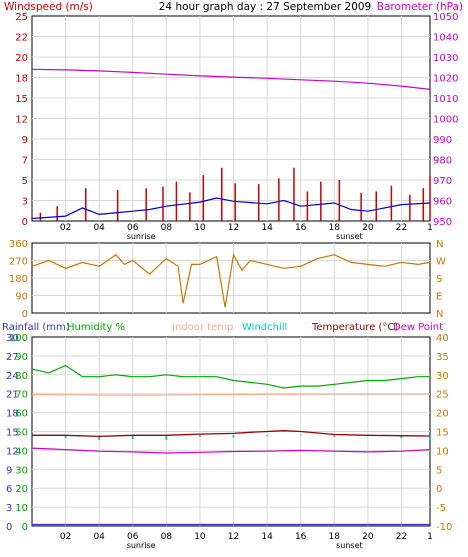 The image size is (468, 557). What do you see at coordinates (18, 244) in the screenshot?
I see `tick-label: 360` at bounding box center [18, 244].